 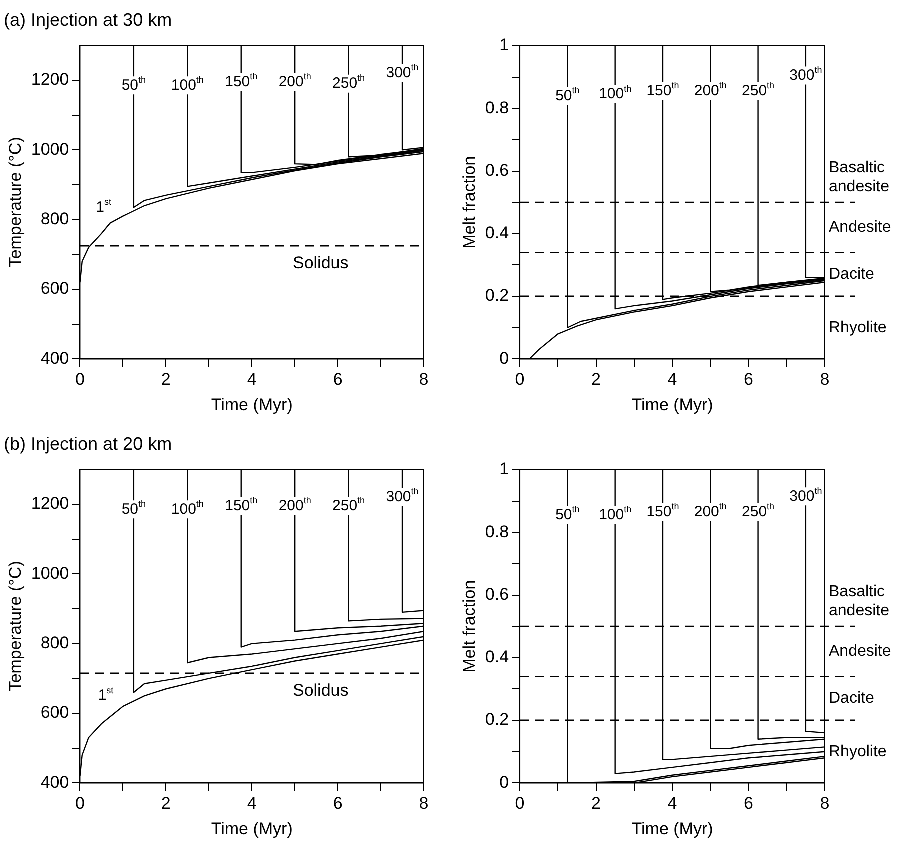 What do you see at coordinates (88, 20) in the screenshot?
I see `chart-title: (a) Injection at 30 km` at bounding box center [88, 20].